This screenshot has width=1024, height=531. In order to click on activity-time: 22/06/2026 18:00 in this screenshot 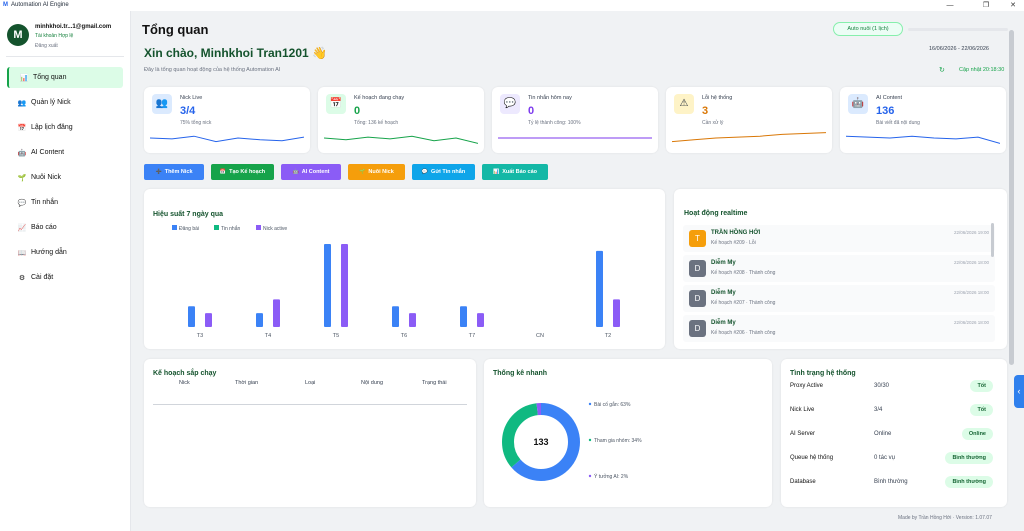, I will do `click(971, 322)`.